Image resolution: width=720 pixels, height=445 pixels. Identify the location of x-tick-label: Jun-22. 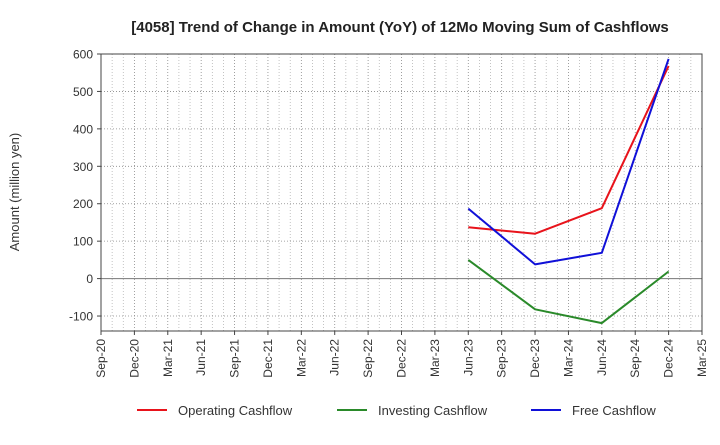
(335, 357).